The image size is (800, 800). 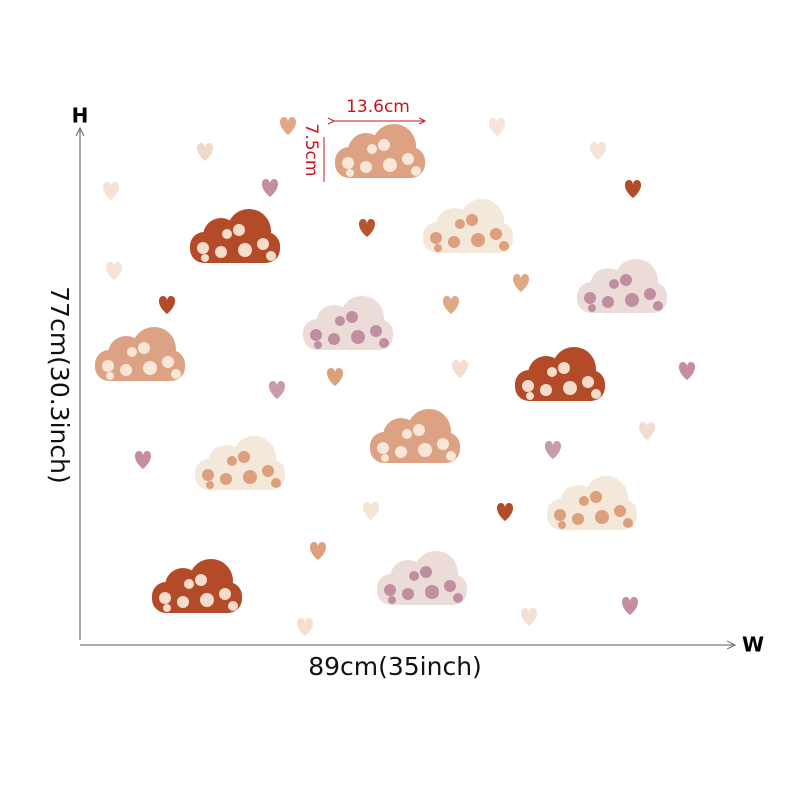 I want to click on height-marker: H, so click(x=80, y=116).